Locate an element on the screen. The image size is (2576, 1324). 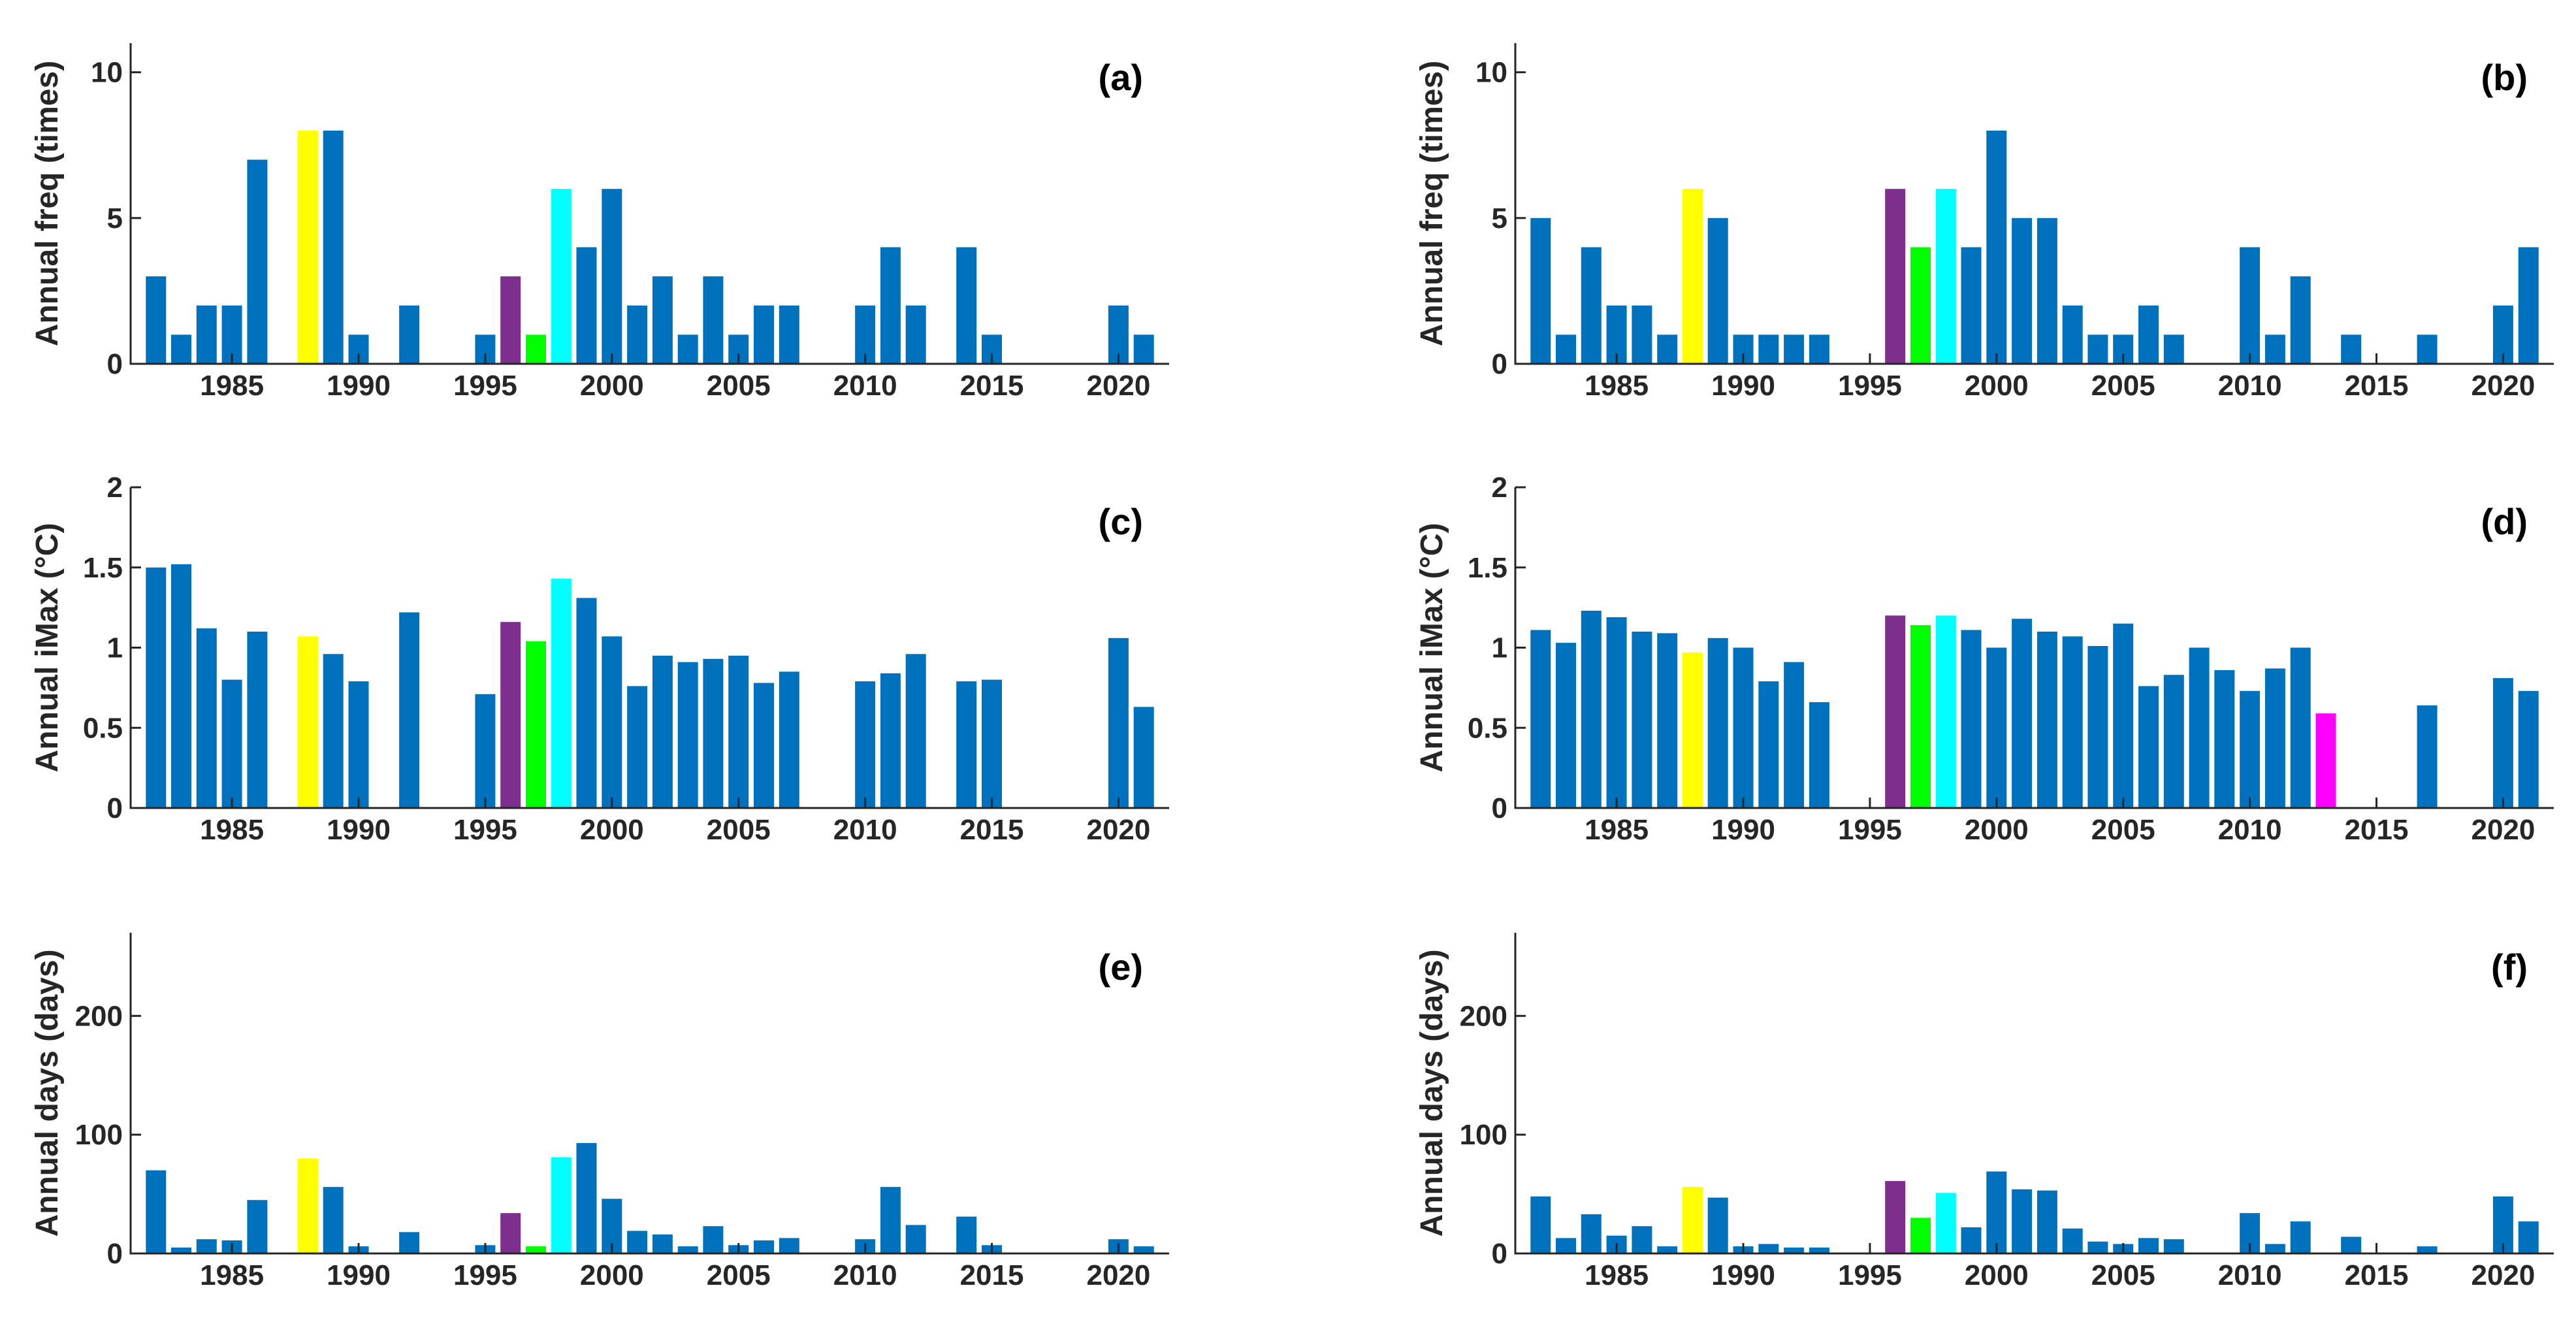
bar-f-2014 is located at coordinates (2351, 1244).